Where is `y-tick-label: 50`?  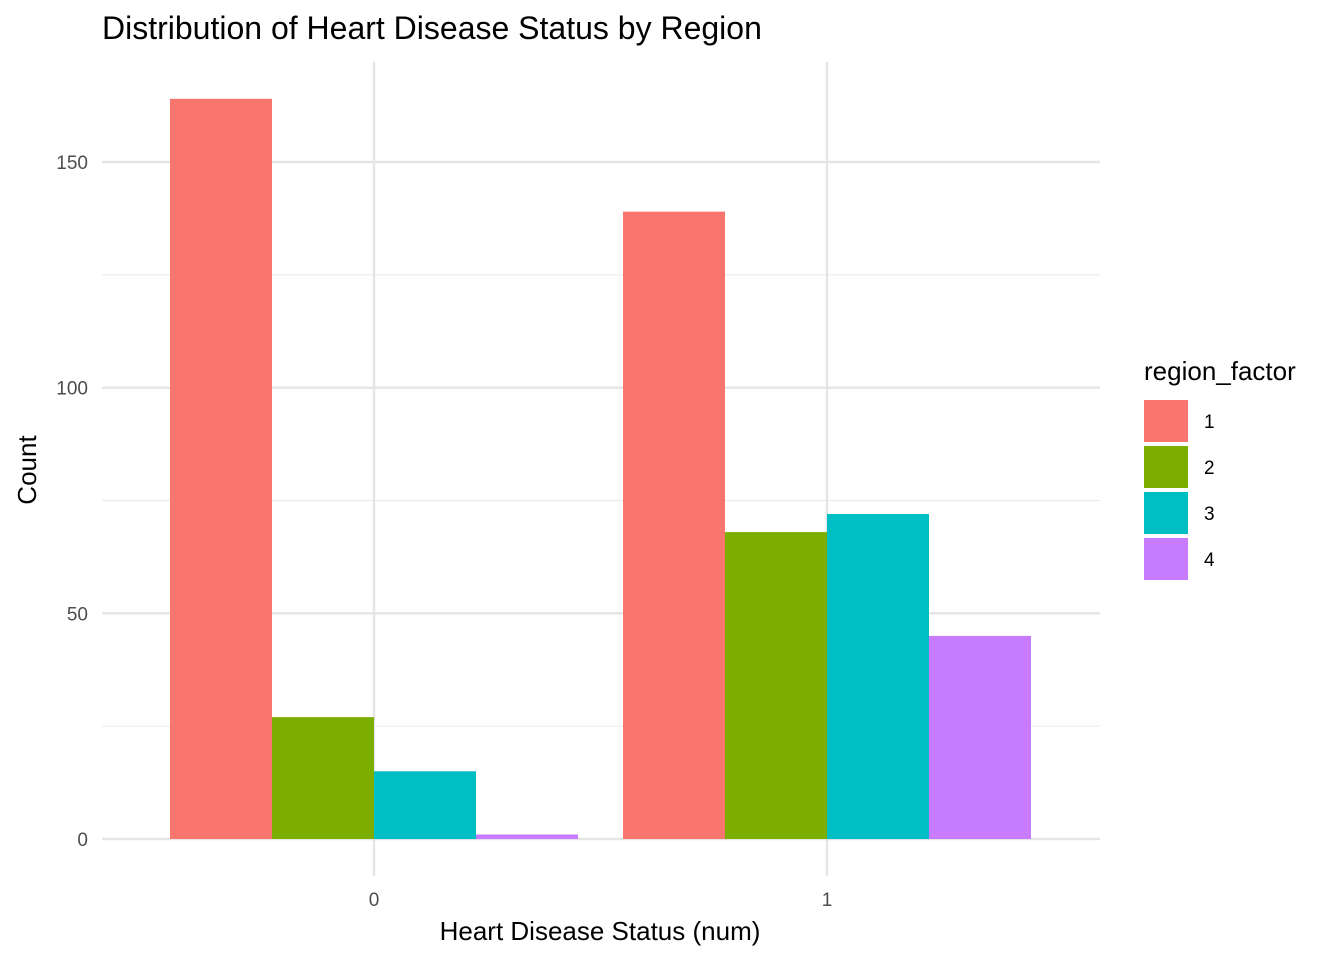
y-tick-label: 50 is located at coordinates (77, 614).